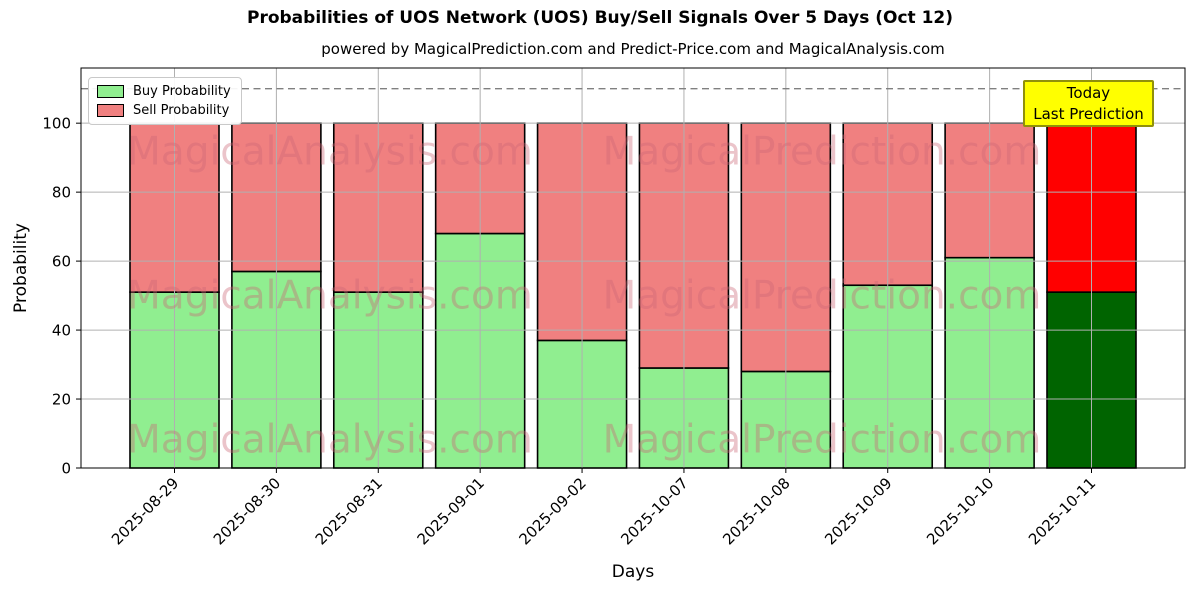 The height and width of the screenshot is (600, 1200). Describe the element at coordinates (110, 91) in the screenshot. I see `buy-color-swatch` at that location.